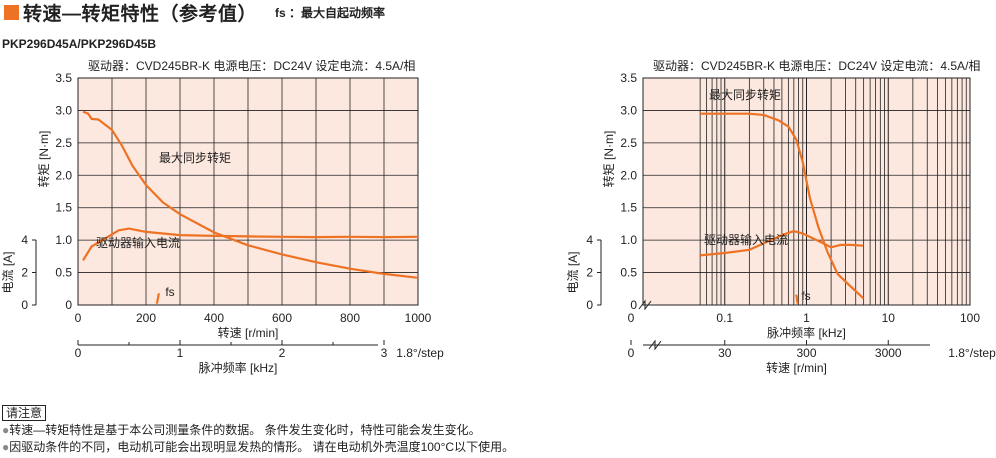  I want to click on x2-axis-label: 脉冲频率 [kHz], so click(238, 367).